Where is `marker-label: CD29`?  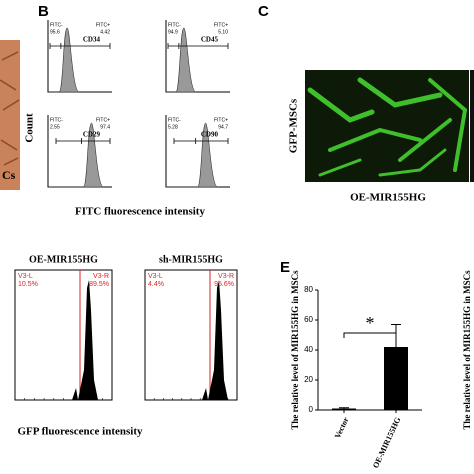
marker-label: CD29 is located at coordinates (92, 135).